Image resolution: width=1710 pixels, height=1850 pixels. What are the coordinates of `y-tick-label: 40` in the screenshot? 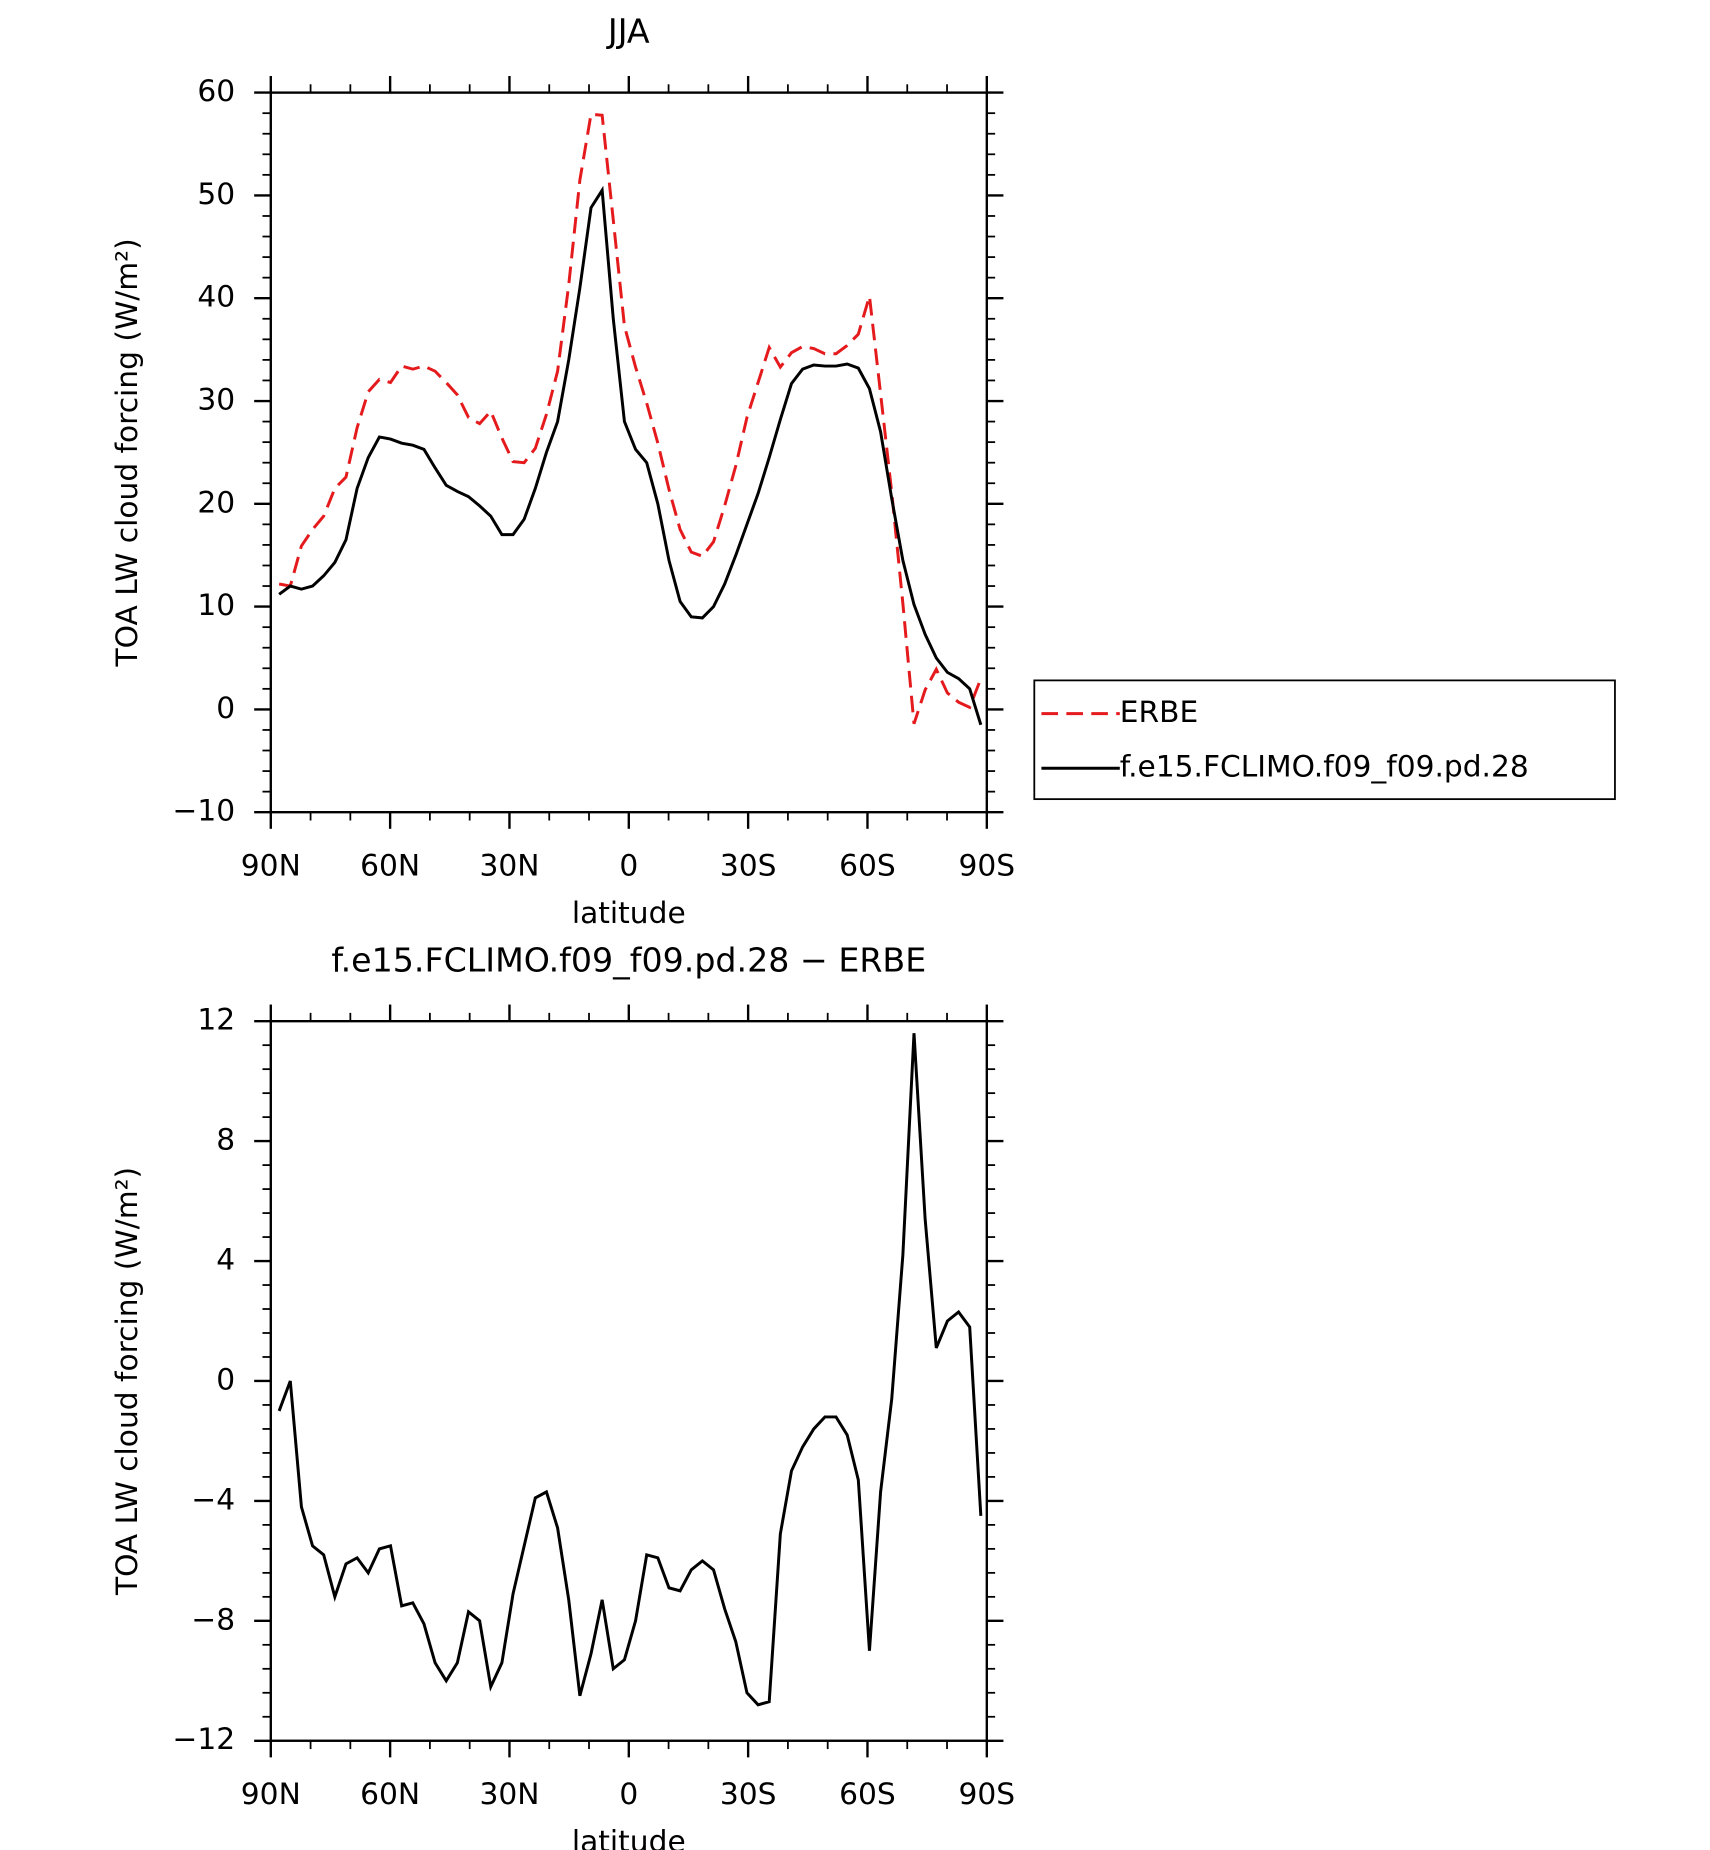 It's located at (216, 296).